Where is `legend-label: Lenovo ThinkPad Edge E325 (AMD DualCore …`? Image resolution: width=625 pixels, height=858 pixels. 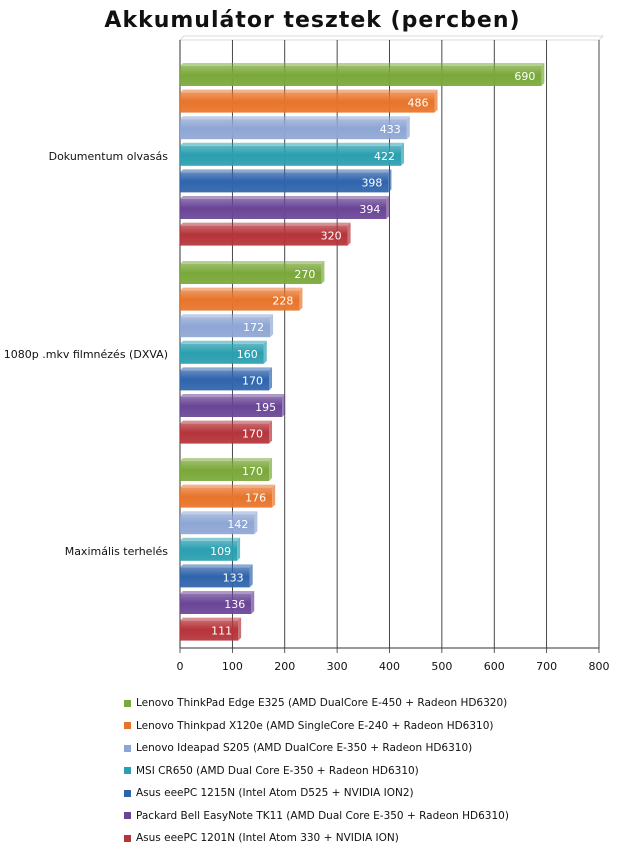
legend-label: Lenovo ThinkPad Edge E325 (AMD DualCore … is located at coordinates (322, 703).